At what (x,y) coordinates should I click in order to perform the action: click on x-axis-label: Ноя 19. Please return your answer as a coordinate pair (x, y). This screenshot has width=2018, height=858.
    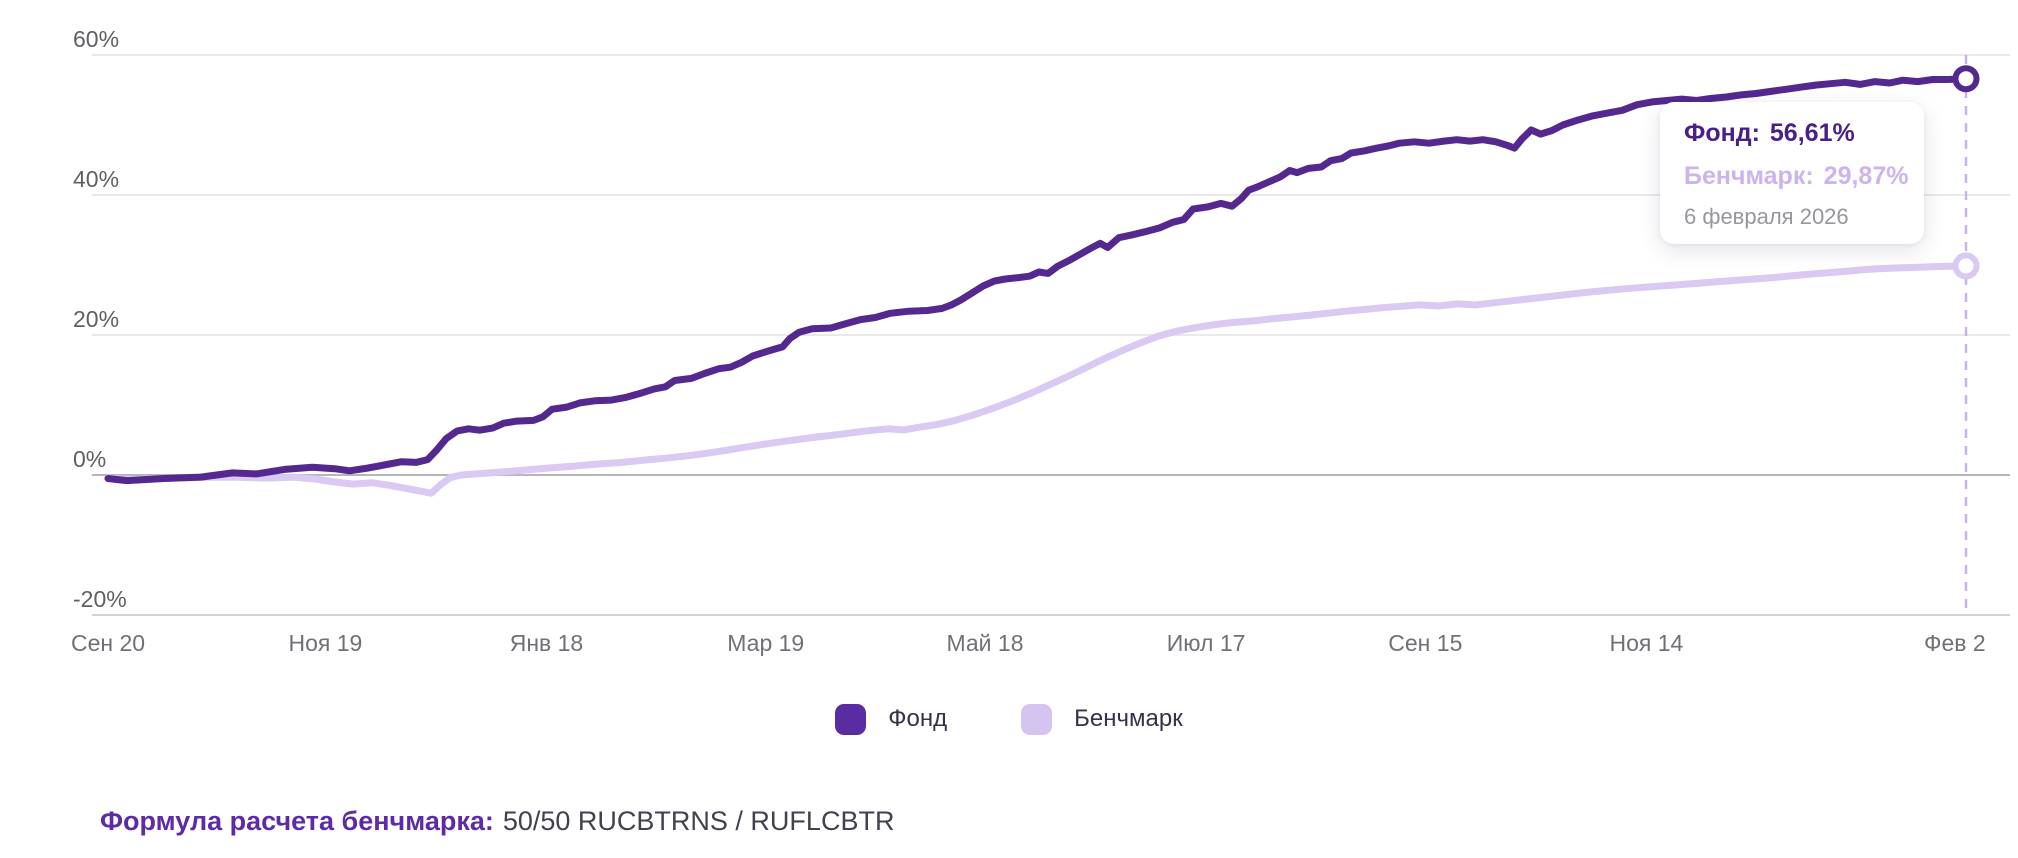
    Looking at the image, I should click on (325, 643).